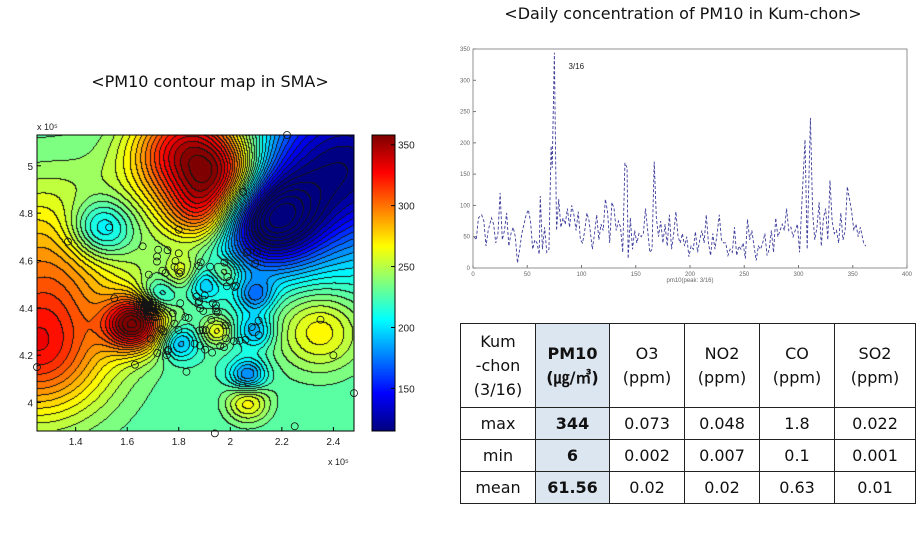  Describe the element at coordinates (647, 365) in the screenshot. I see `header-cell: O3 (ppm)` at that location.